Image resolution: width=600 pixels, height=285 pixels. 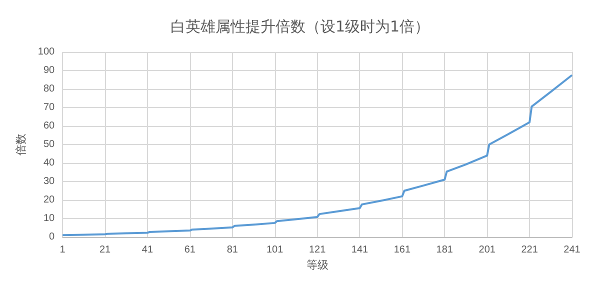 I want to click on x-tick-label: 141, so click(x=360, y=250).